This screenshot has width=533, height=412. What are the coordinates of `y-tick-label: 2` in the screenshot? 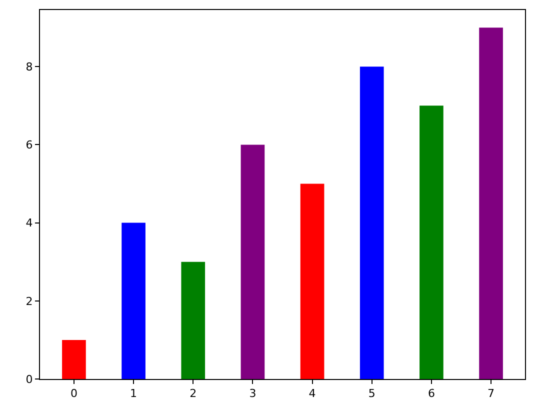 It's located at (29, 301).